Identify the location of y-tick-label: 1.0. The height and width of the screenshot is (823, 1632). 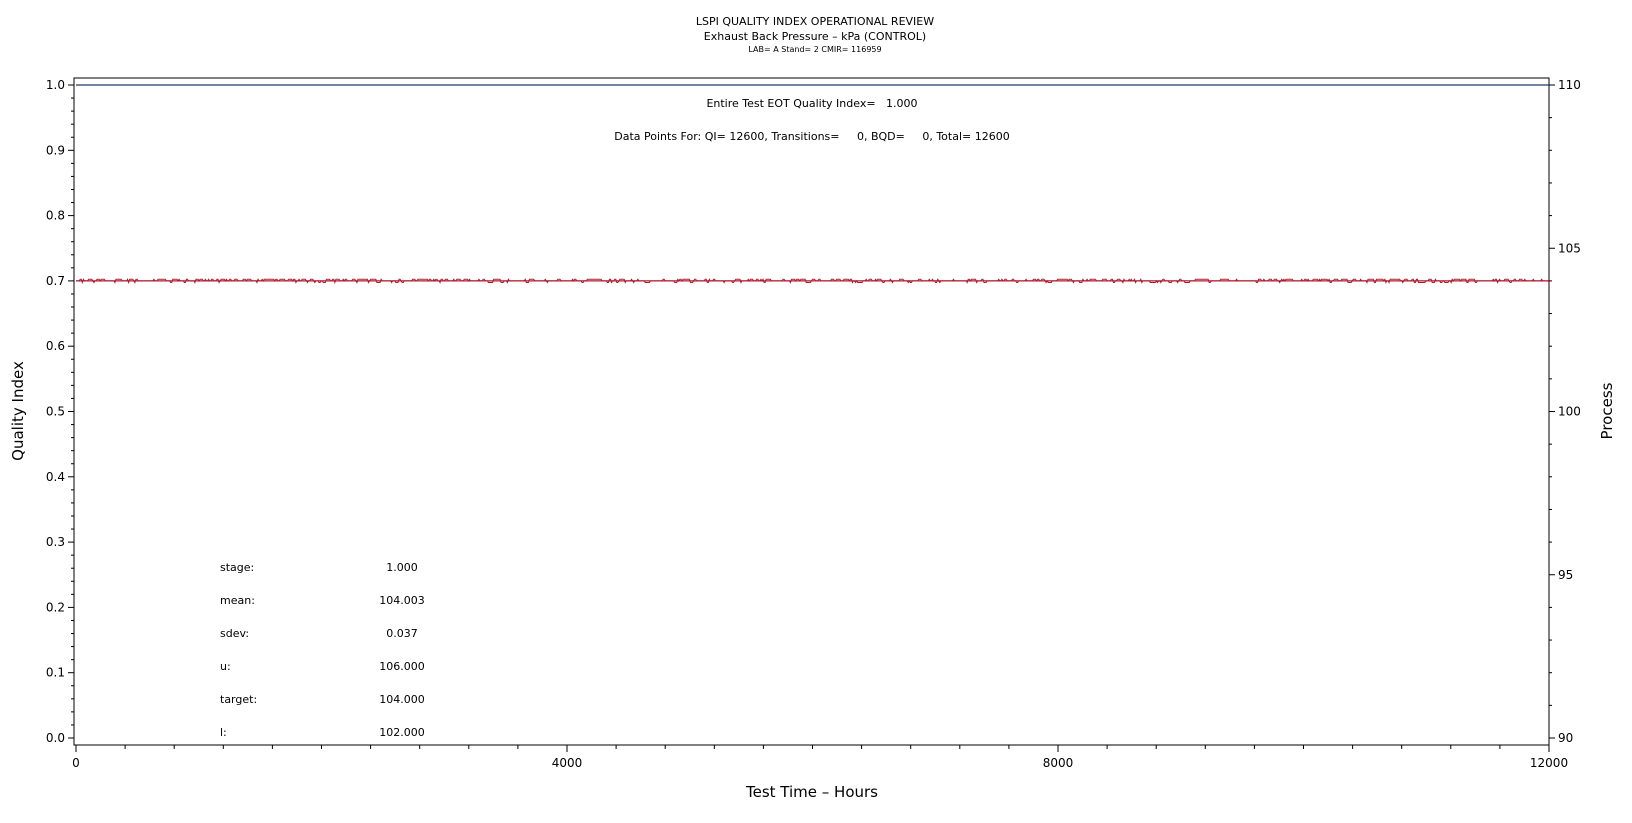
(55, 85).